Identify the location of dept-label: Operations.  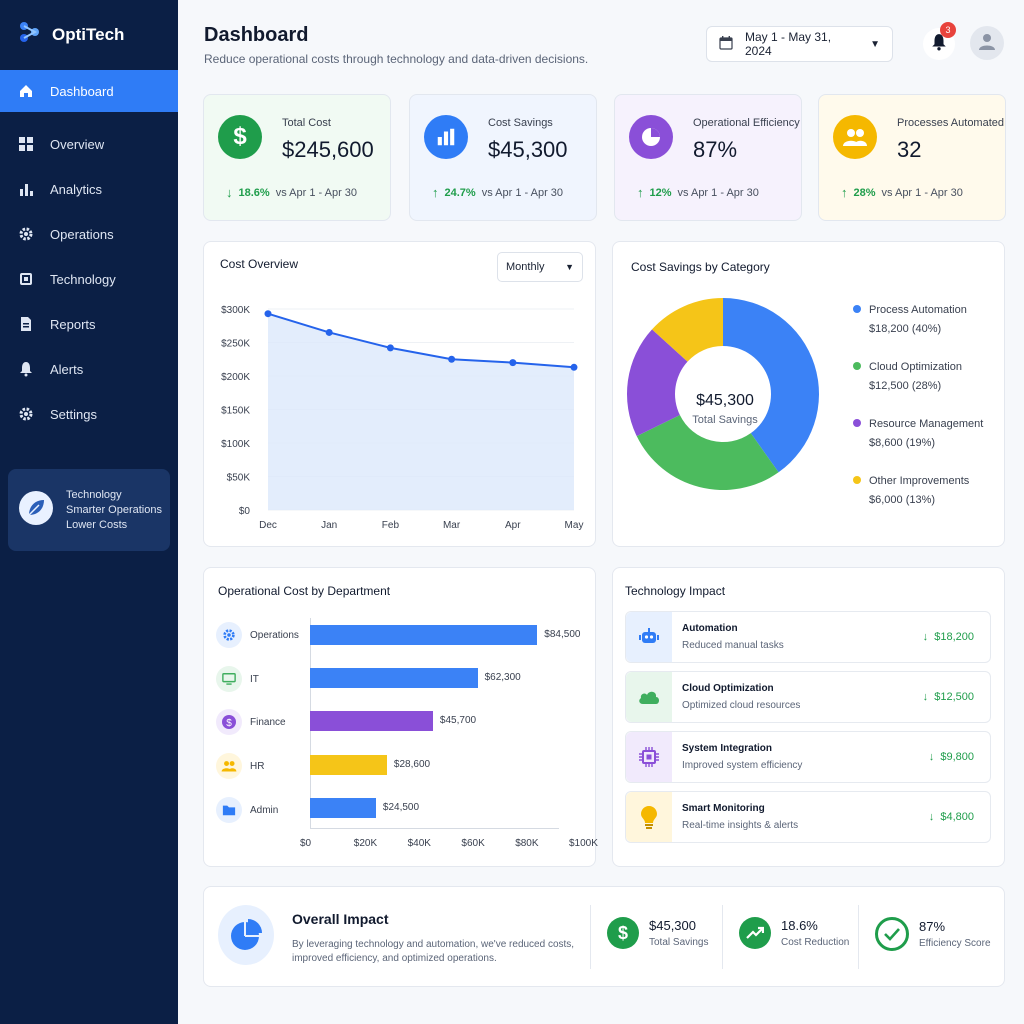
(274, 635).